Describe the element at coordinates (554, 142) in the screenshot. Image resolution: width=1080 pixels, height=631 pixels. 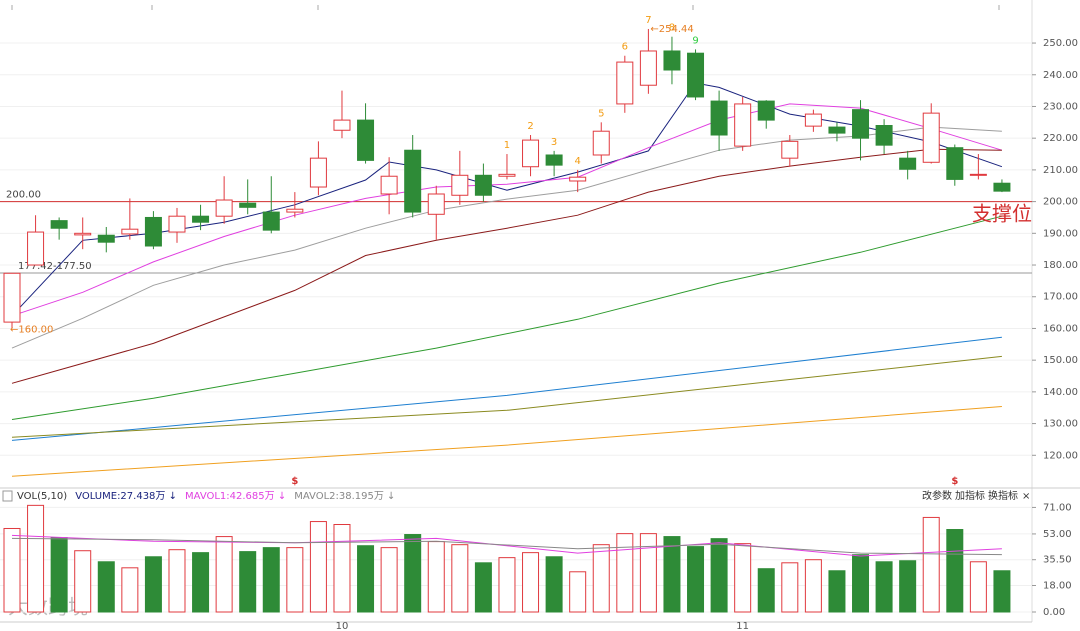
I see `sequence-label: 3` at that location.